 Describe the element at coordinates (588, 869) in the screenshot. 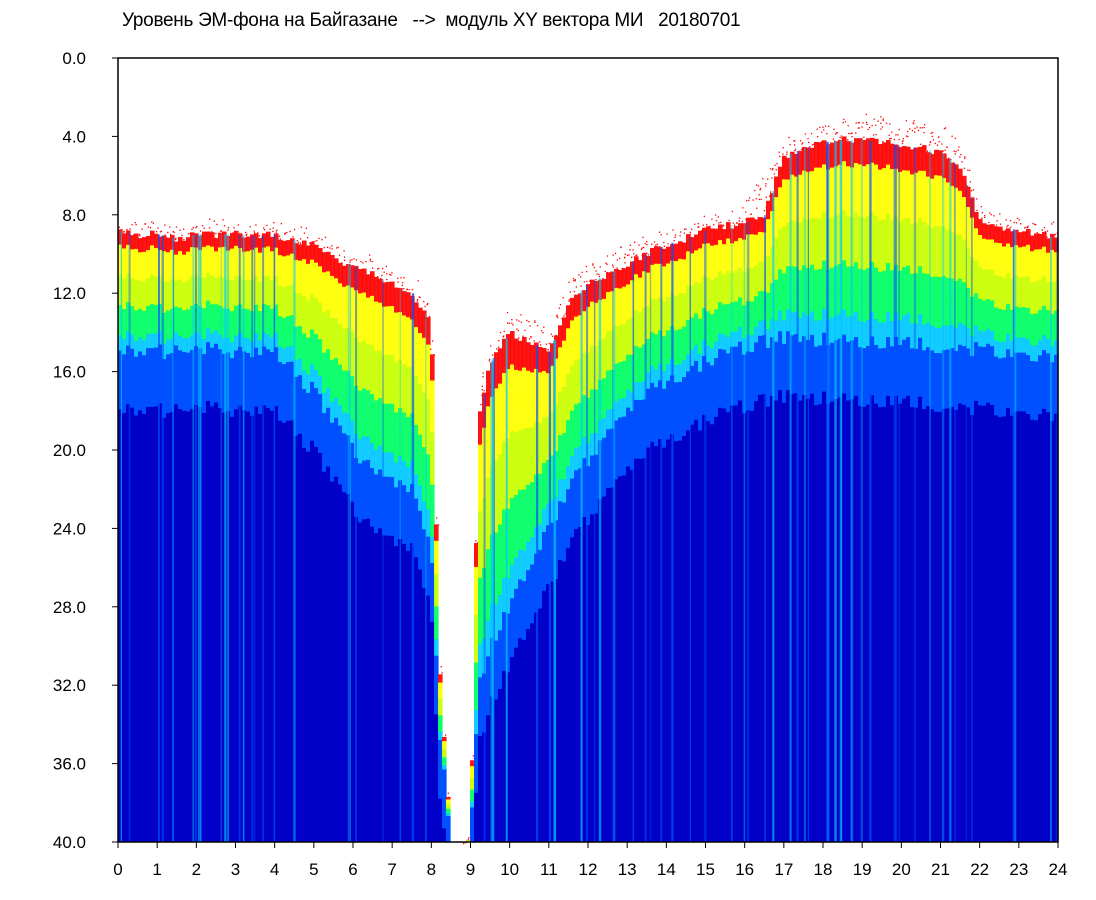

I see `x-tick-label: 12` at that location.